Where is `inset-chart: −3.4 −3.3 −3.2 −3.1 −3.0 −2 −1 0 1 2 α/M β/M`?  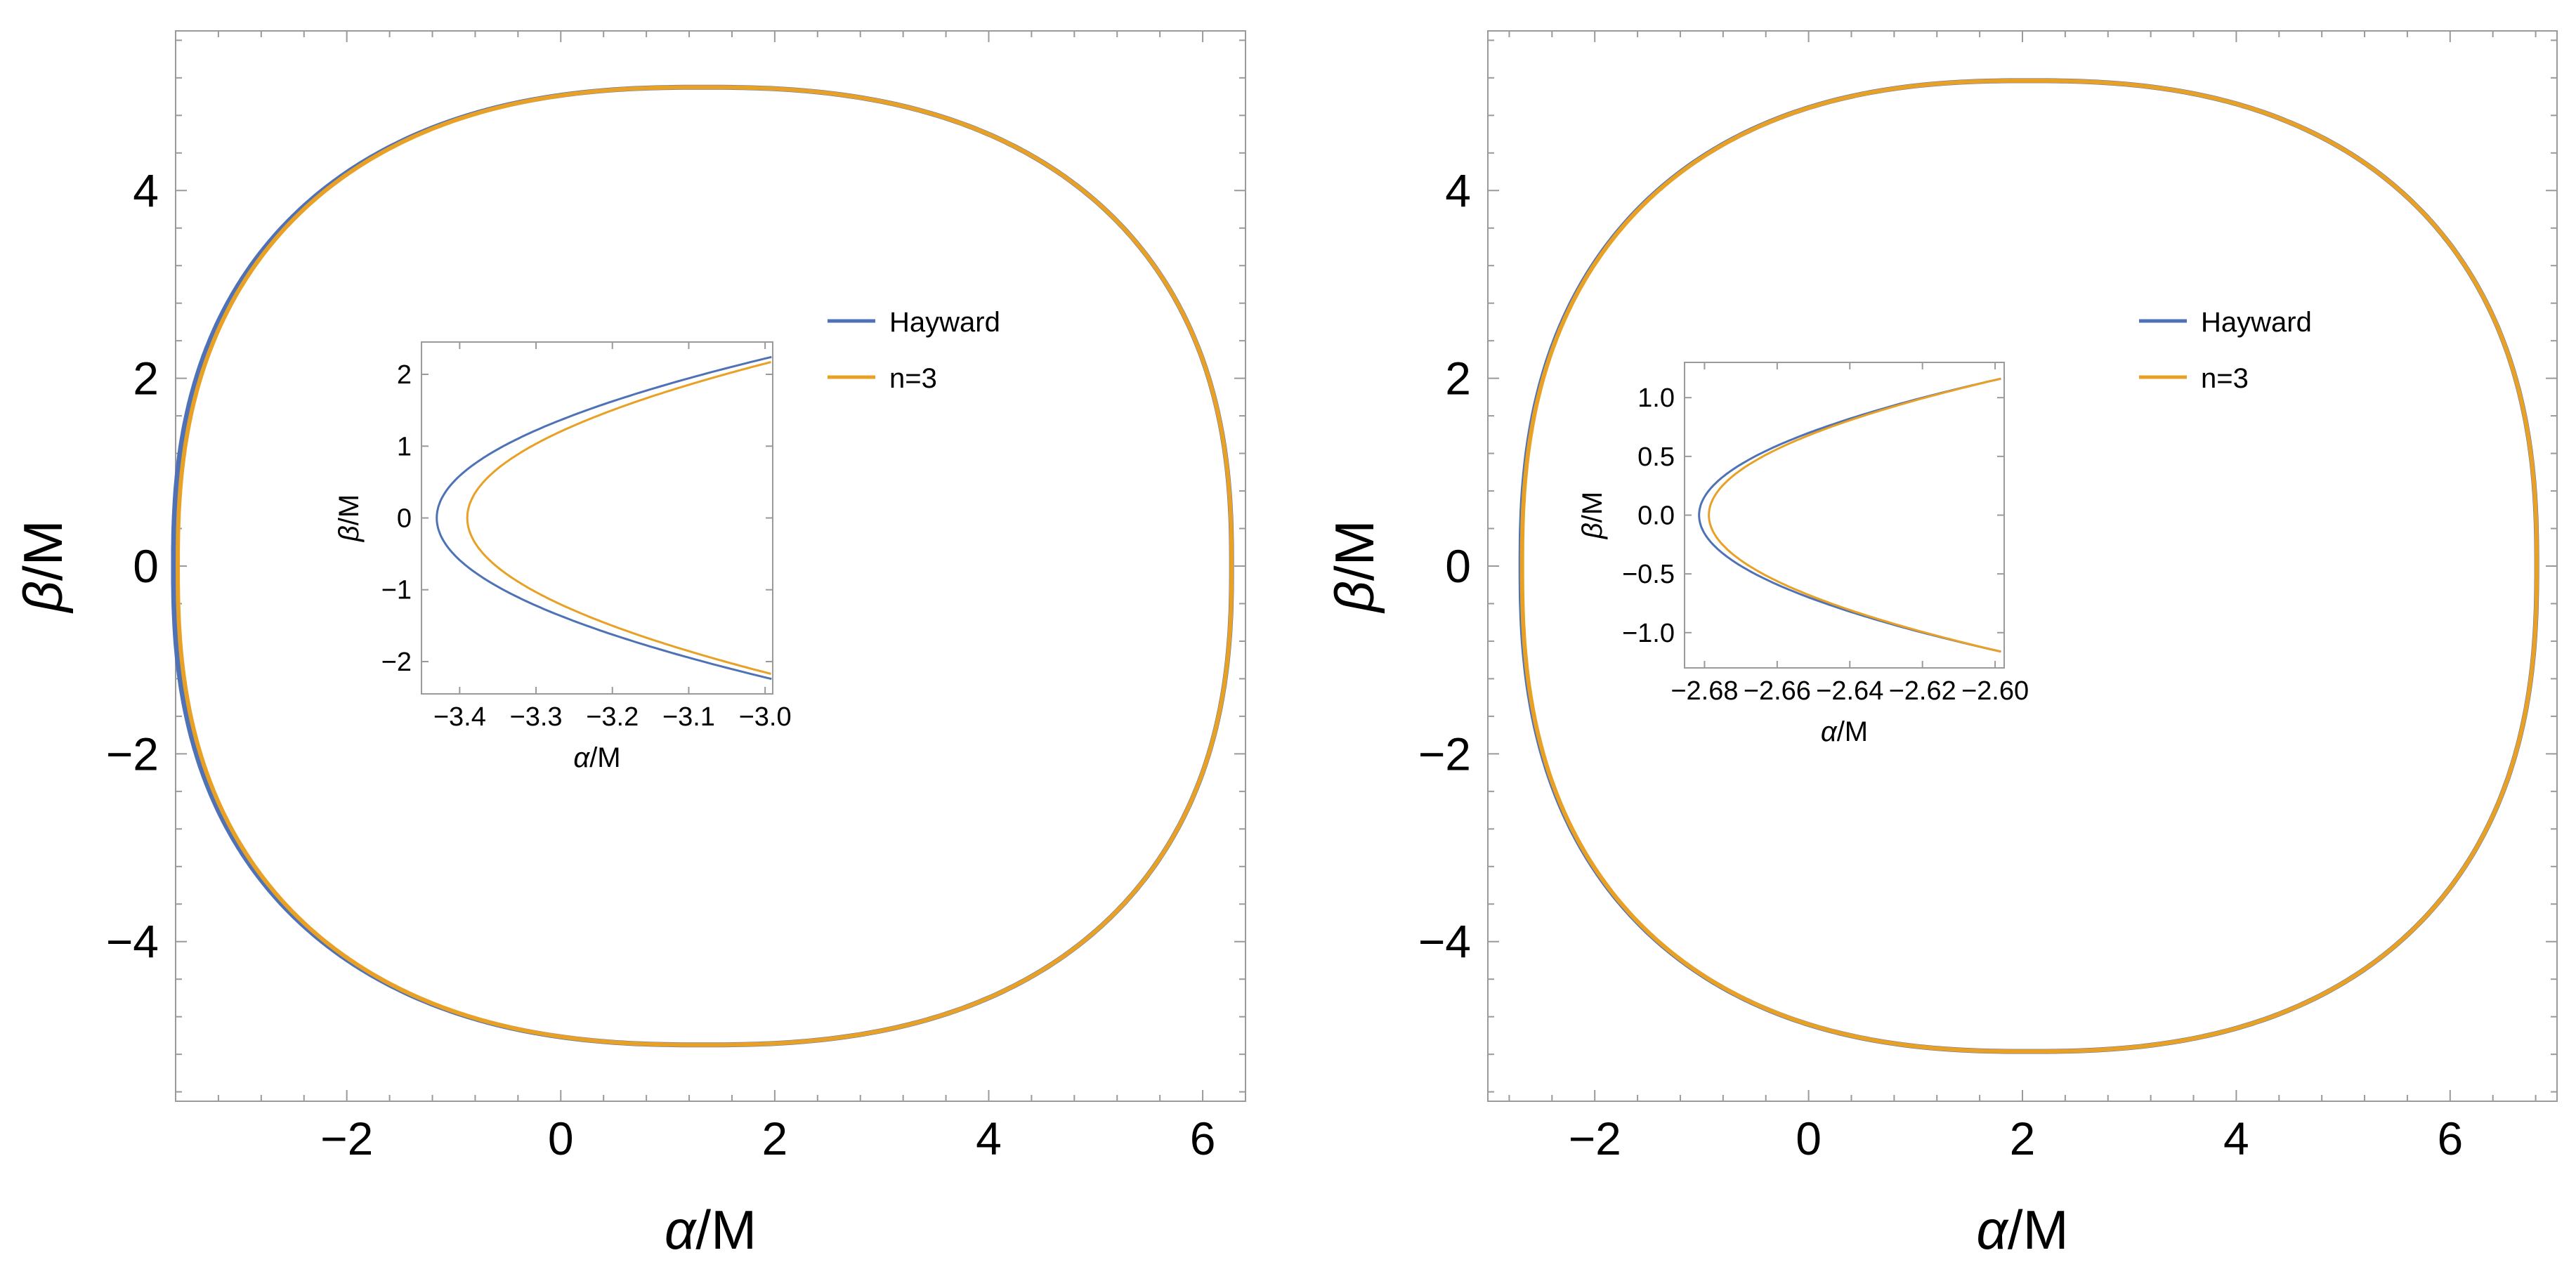 inset-chart: −3.4 −3.3 −3.2 −3.1 −3.0 −2 −1 0 1 2 α/M β/M is located at coordinates (563, 557).